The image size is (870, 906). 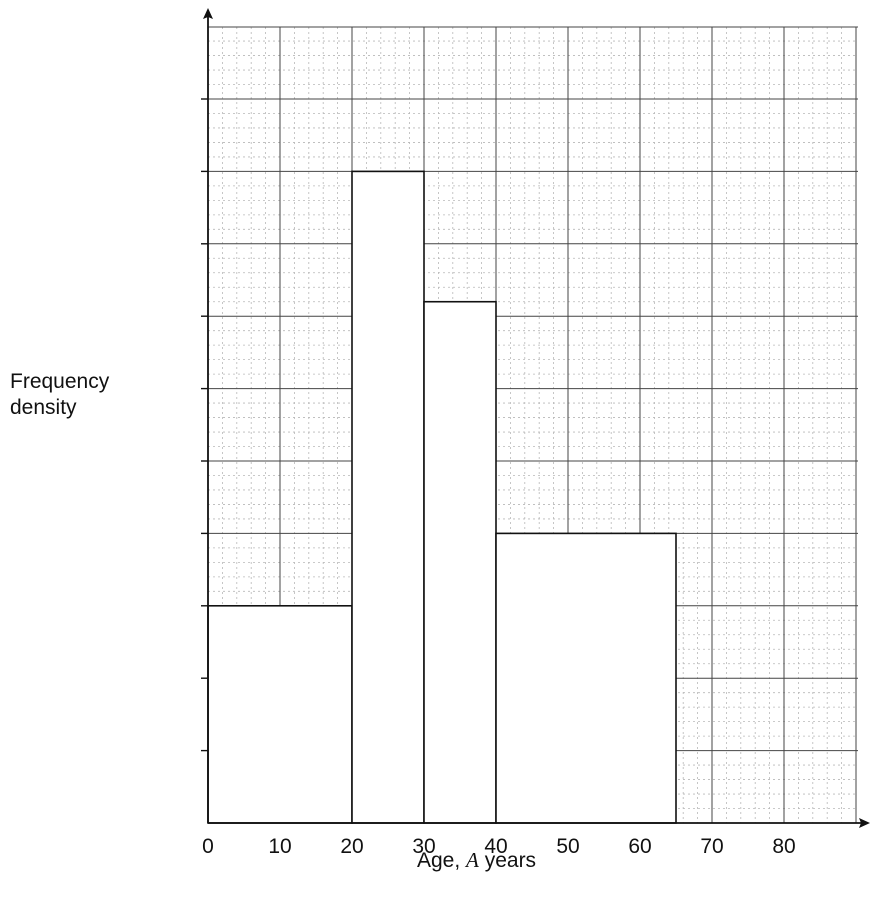 I want to click on x-tick-label: 40, so click(x=495, y=846).